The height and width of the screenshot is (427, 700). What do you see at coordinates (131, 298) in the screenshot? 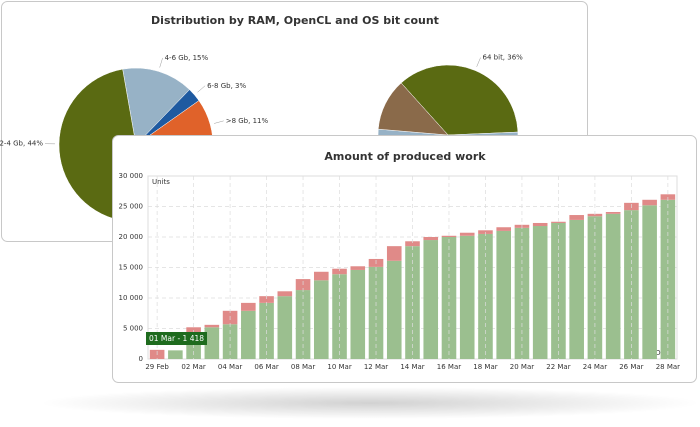
I see `y-tick-label: 10 000` at bounding box center [131, 298].